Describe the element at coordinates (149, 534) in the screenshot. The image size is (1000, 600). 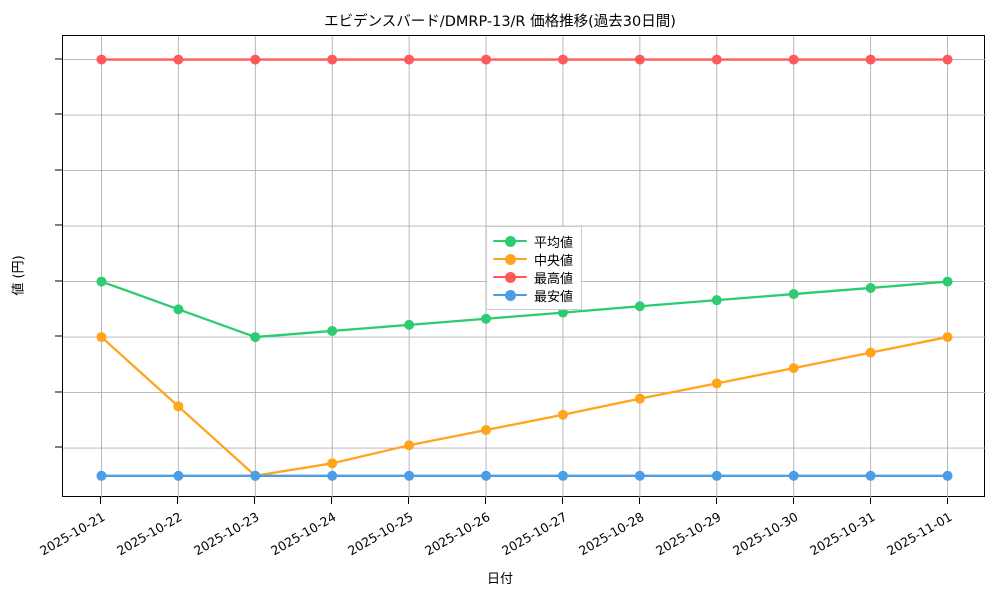
I see `x-tick-label: 2025-10-22` at that location.